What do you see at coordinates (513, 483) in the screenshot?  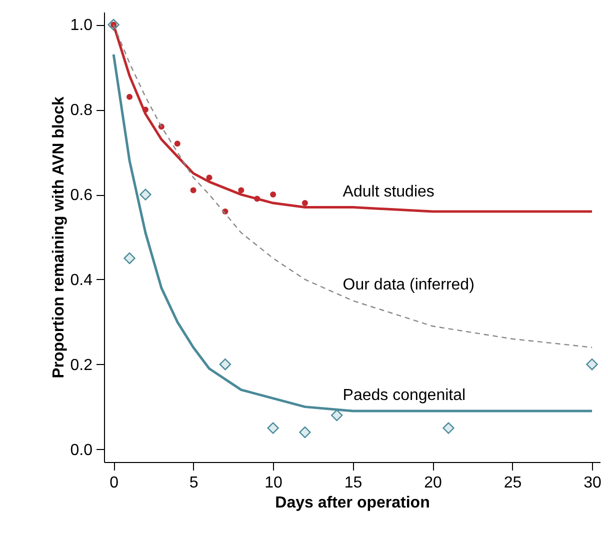 I see `x-tick-label: 25` at bounding box center [513, 483].